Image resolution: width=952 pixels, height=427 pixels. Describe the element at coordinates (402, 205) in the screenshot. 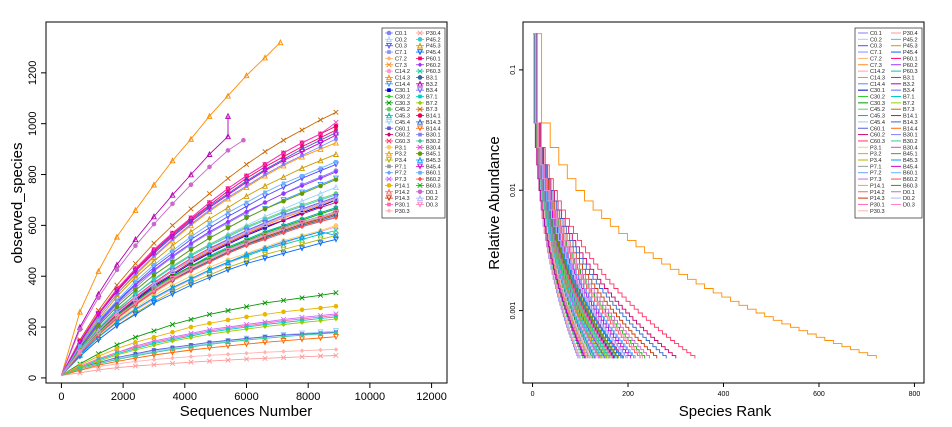

I see `left-legend-label: P30.1` at that location.